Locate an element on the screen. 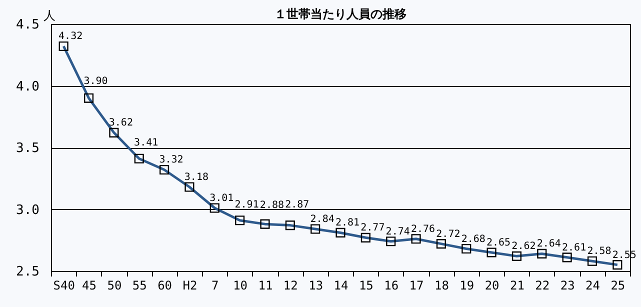 The image size is (641, 307). x-tick-label: 50 is located at coordinates (114, 285).